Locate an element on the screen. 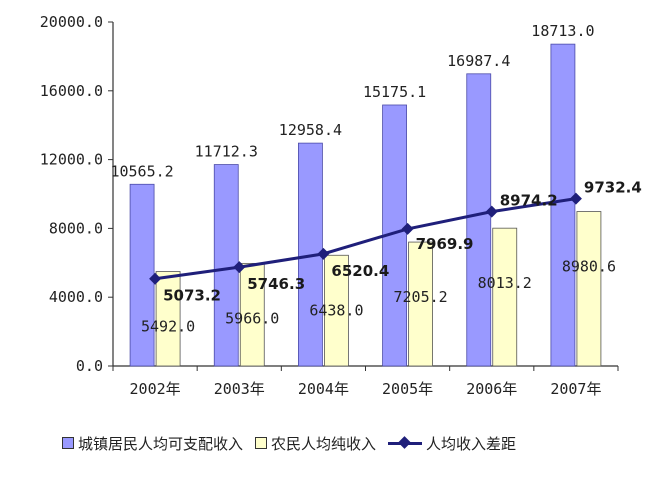  bar-rural-label: 7205.2 is located at coordinates (420, 297).